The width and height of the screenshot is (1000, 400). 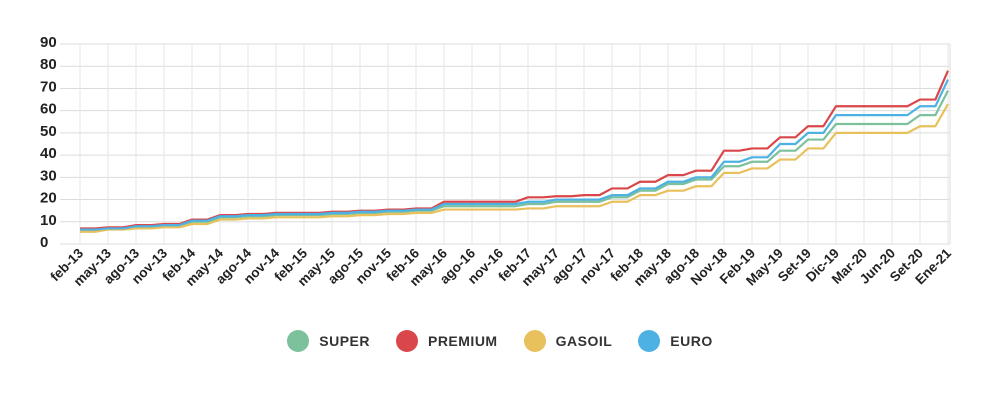 I want to click on y-tick-label: 30, so click(x=48, y=175).